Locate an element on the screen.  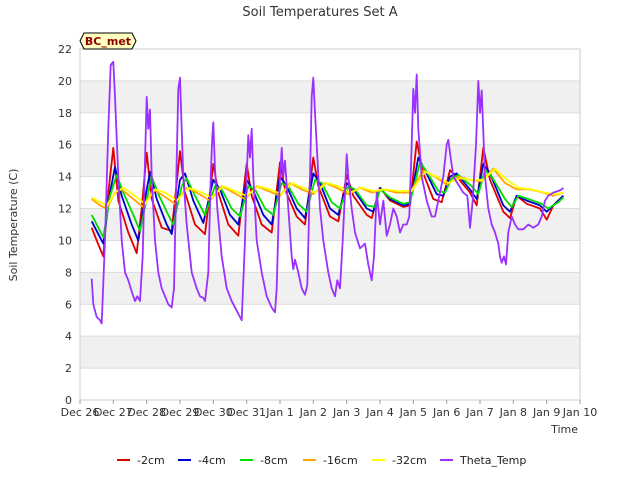
x-tick-label: Jan 9 is located at coordinates (546, 412).